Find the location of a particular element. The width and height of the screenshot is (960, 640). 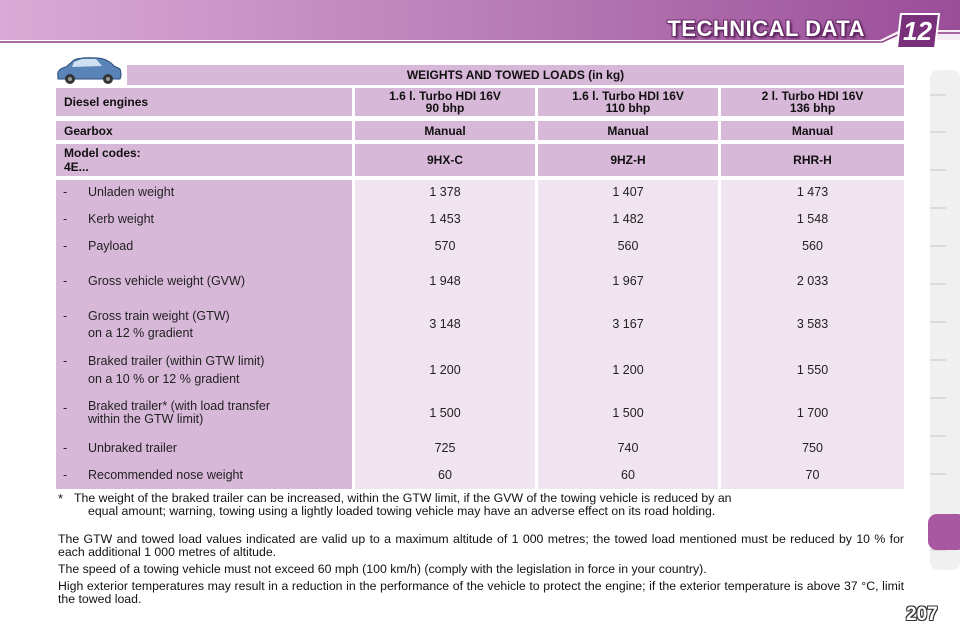

row-value: 3 583 is located at coordinates (812, 324).